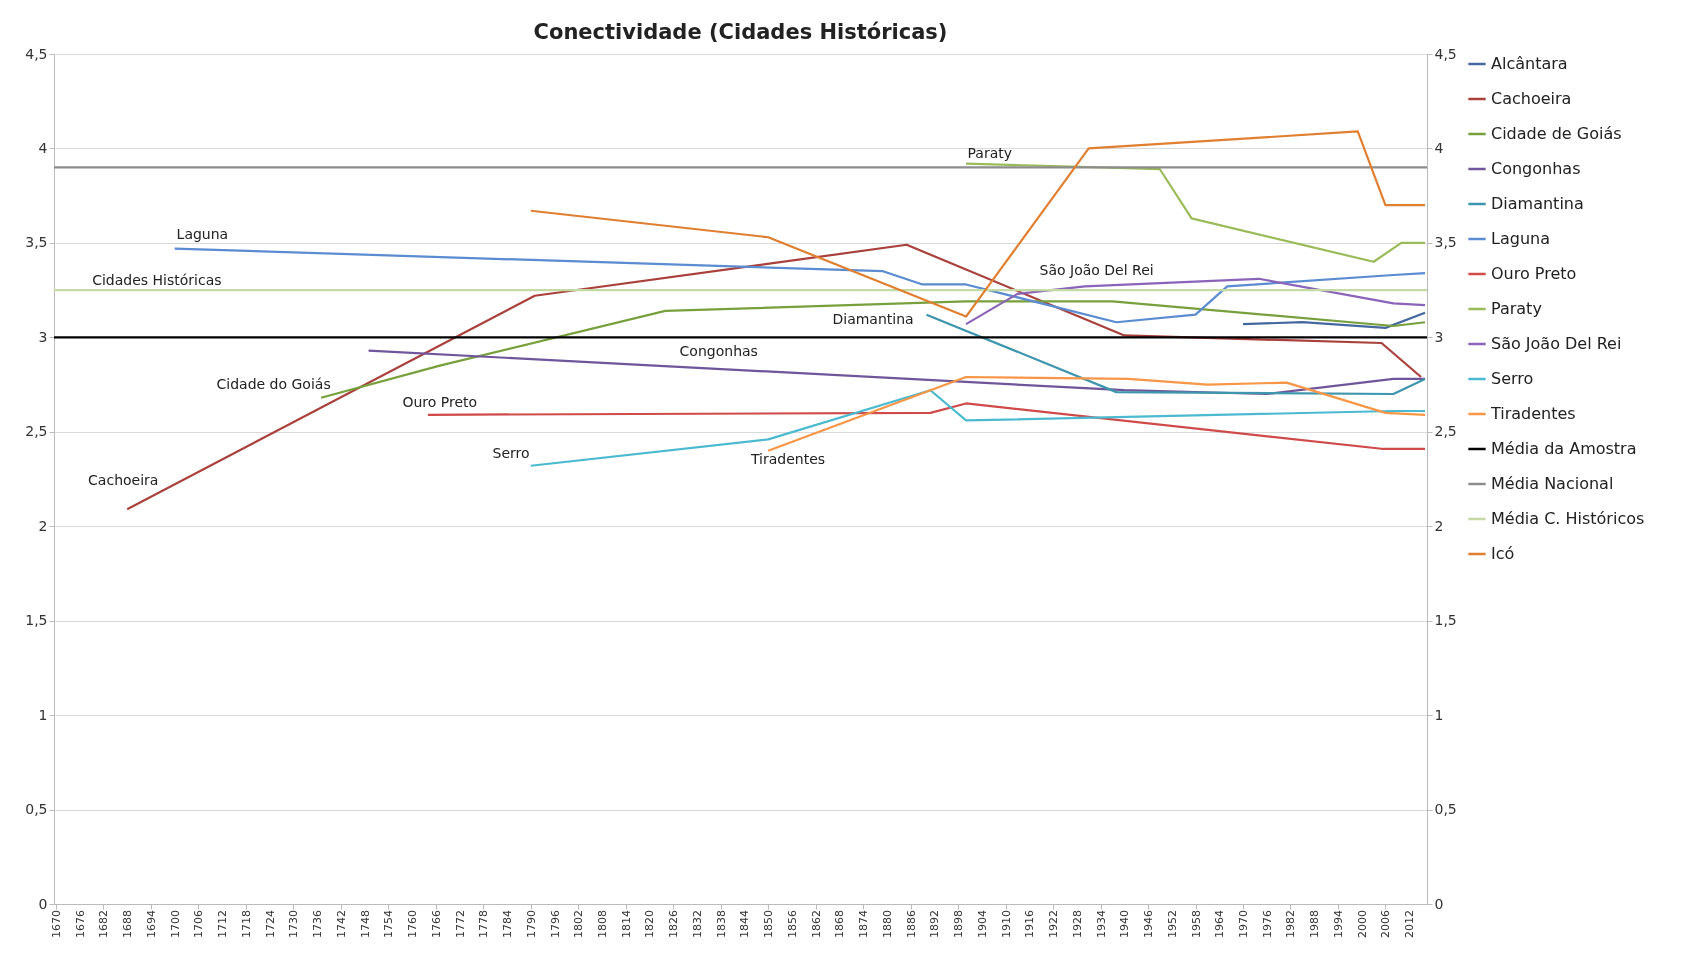 This screenshot has width=1695, height=977. Describe the element at coordinates (579, 924) in the screenshot. I see `x-tick-label: 1802` at that location.